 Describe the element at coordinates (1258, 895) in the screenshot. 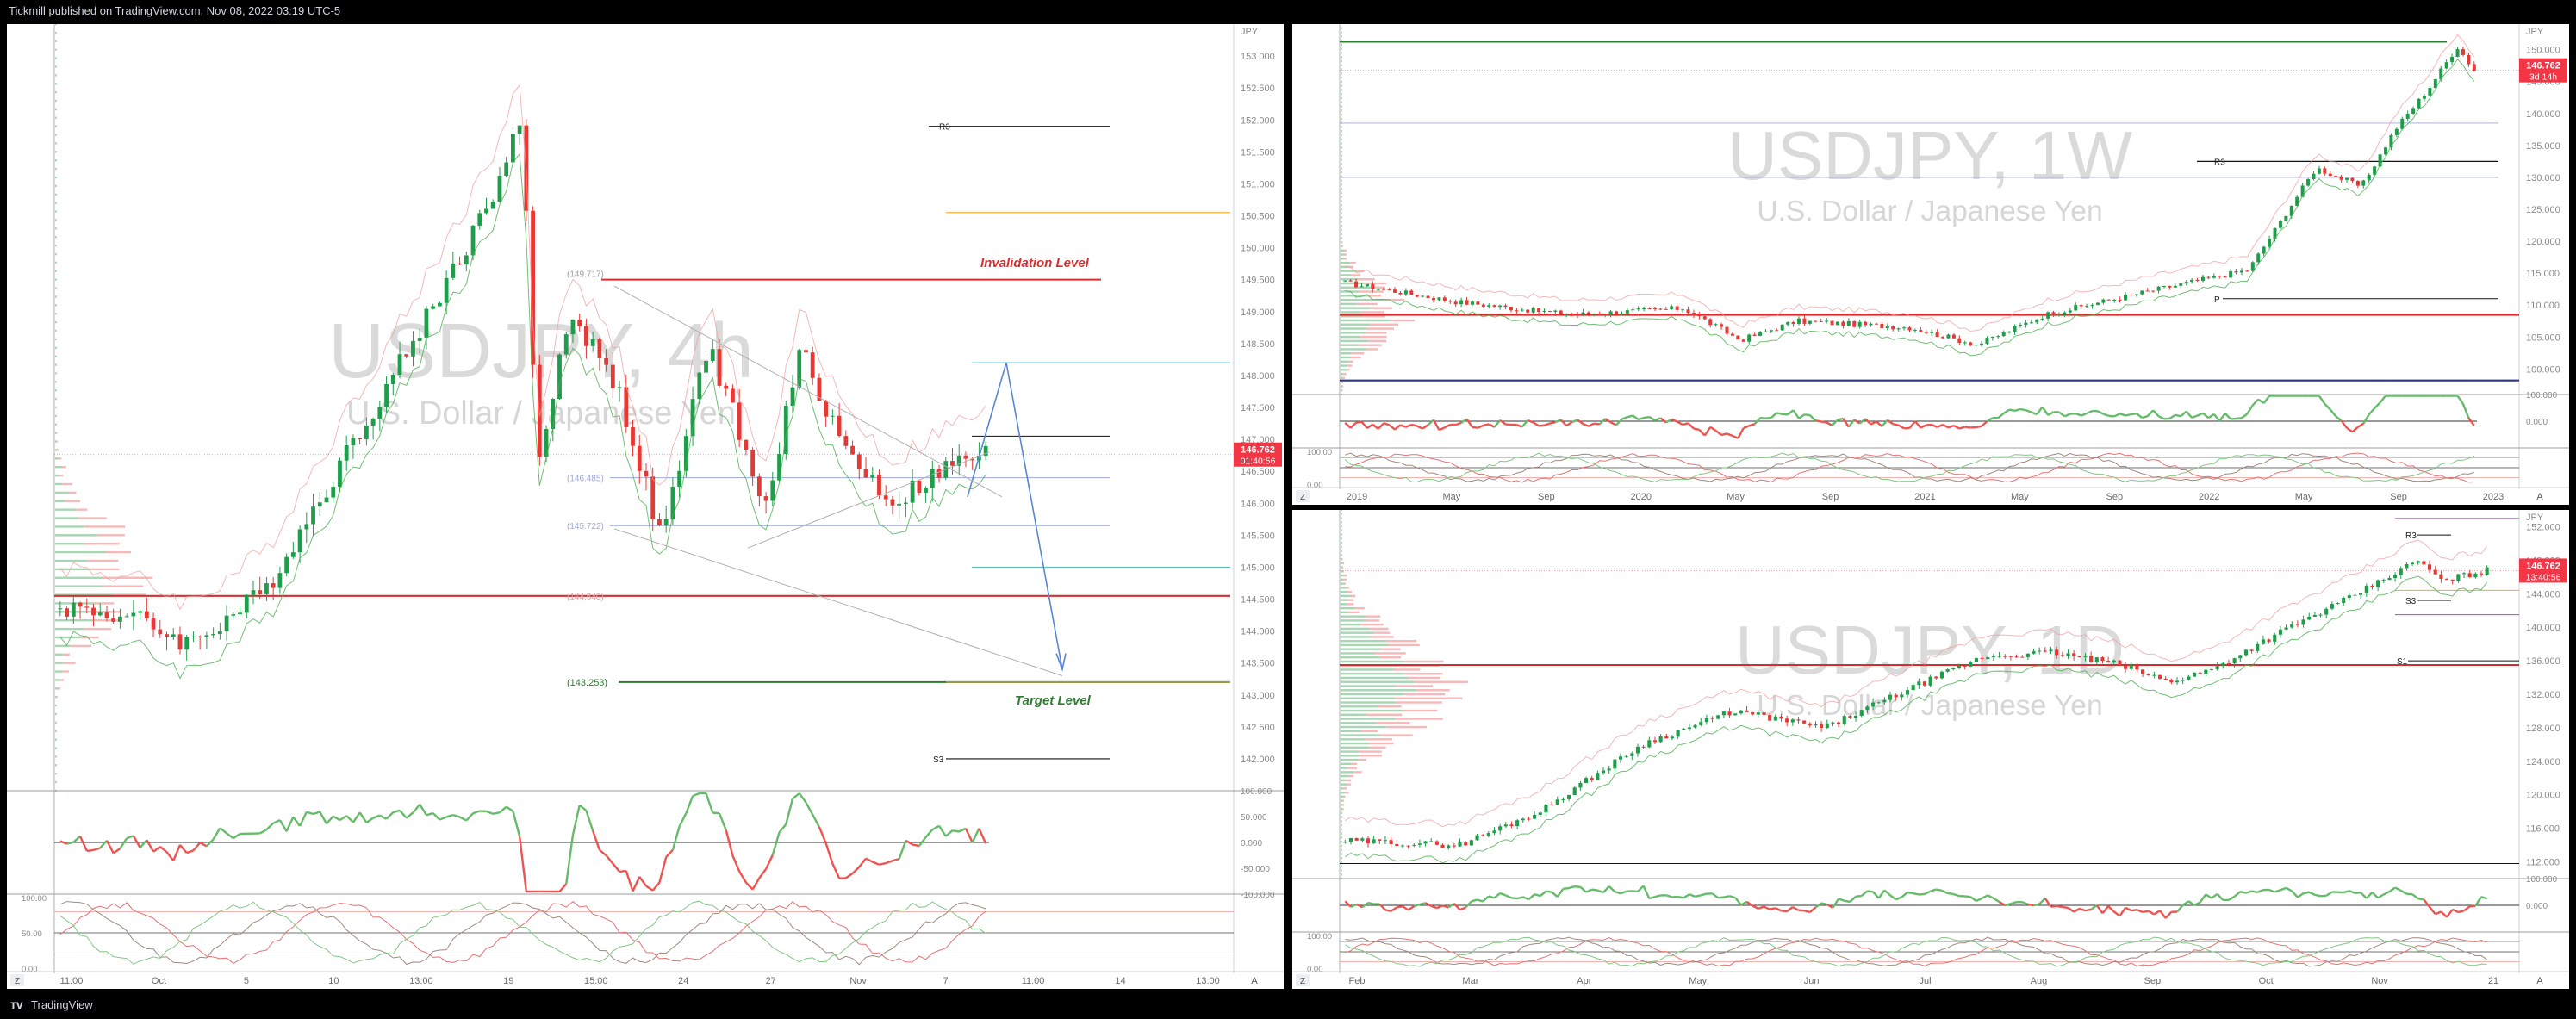

I see `osc-tick-label: -100.000` at that location.